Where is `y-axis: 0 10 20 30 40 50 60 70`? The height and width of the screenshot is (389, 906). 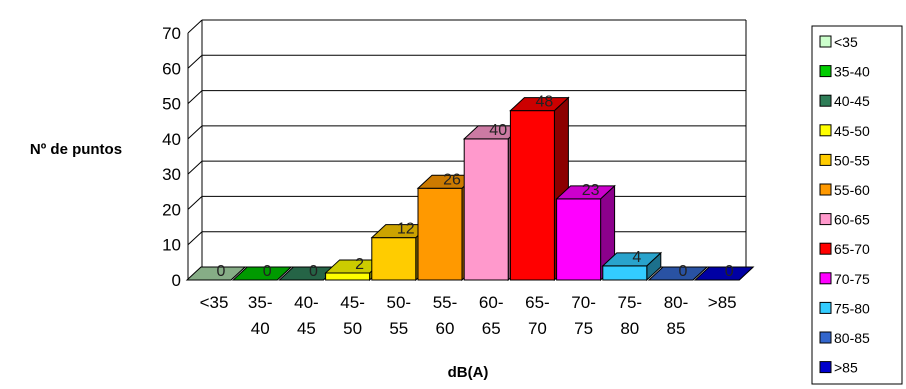 y-axis: 0 10 20 30 40 50 60 70 is located at coordinates (171, 157).